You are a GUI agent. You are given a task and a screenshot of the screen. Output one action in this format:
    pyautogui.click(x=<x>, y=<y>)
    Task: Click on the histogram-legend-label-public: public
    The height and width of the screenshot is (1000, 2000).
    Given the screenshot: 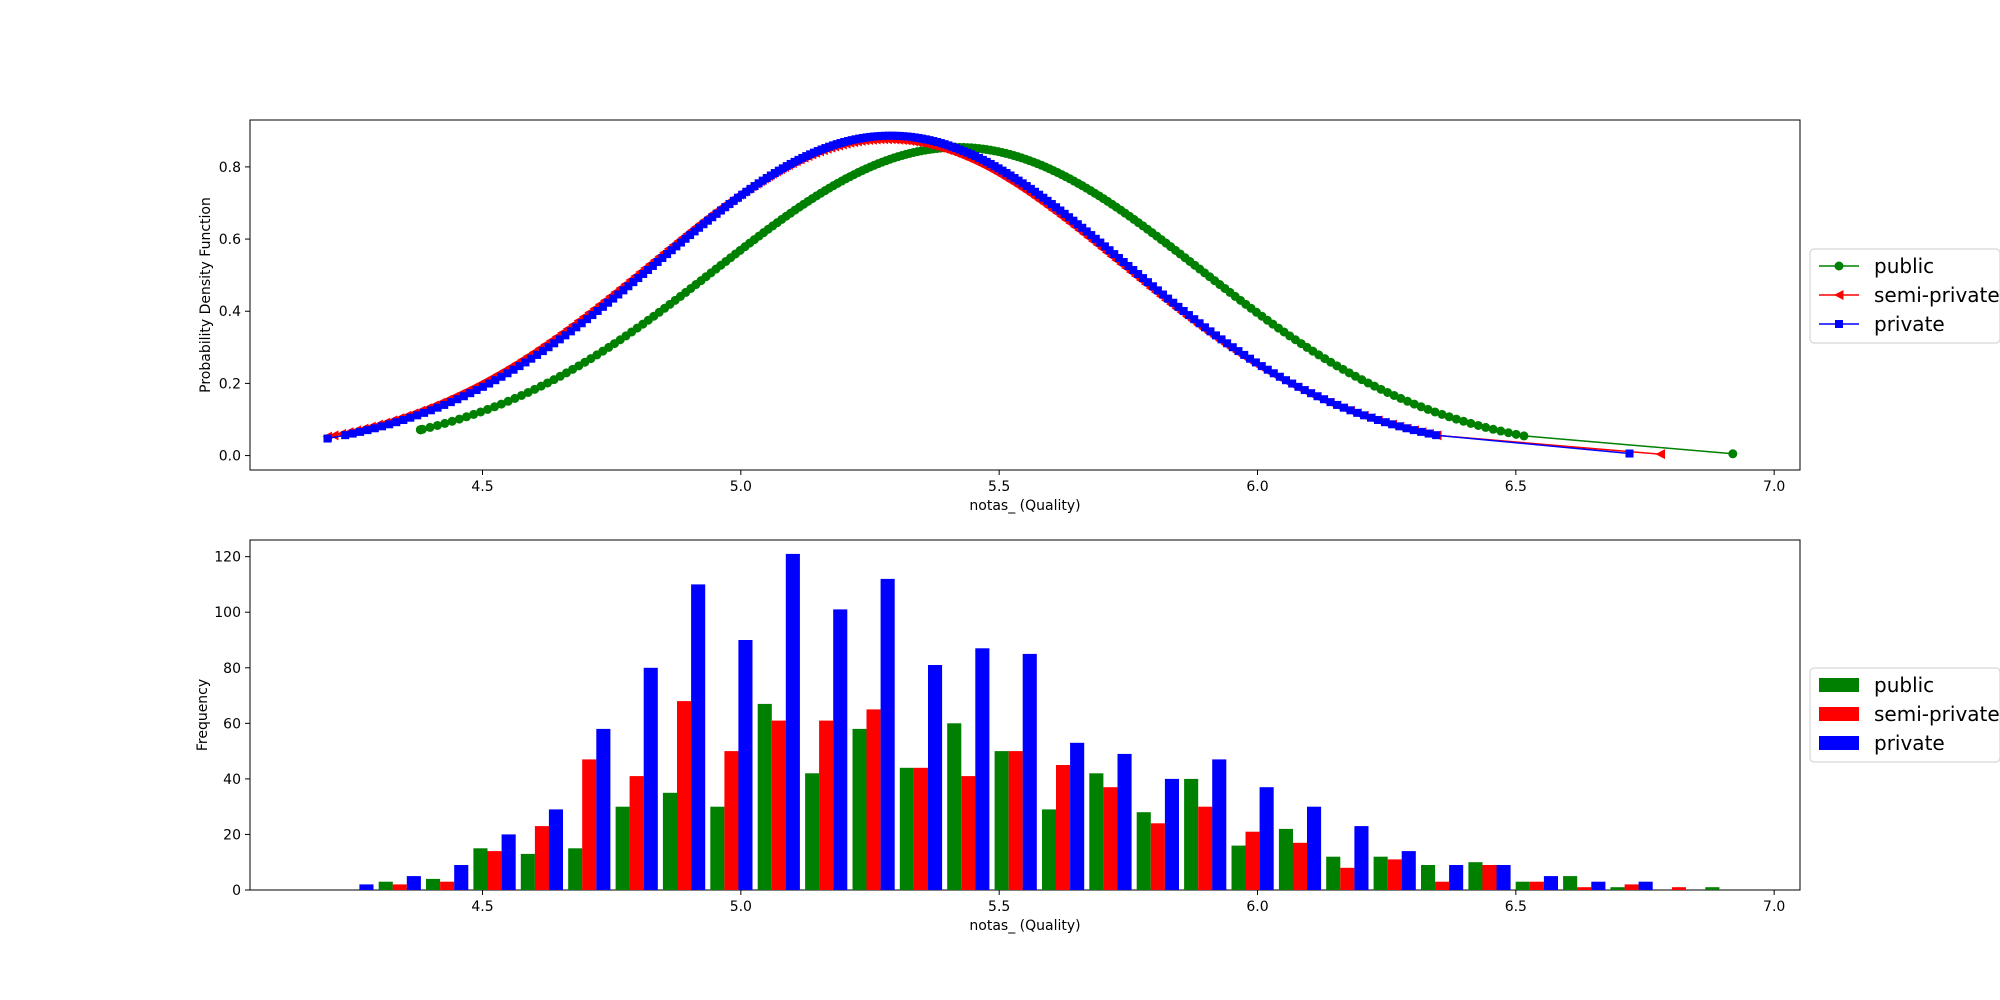 What is the action you would take?
    pyautogui.click(x=1904, y=685)
    